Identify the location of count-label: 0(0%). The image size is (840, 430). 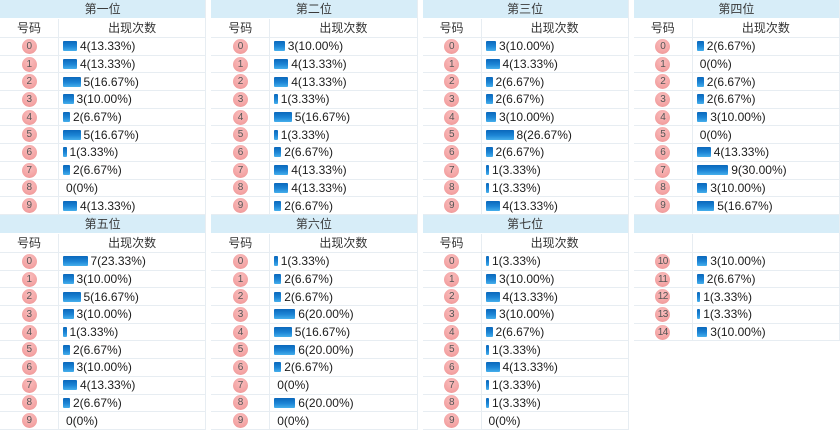
(293, 420).